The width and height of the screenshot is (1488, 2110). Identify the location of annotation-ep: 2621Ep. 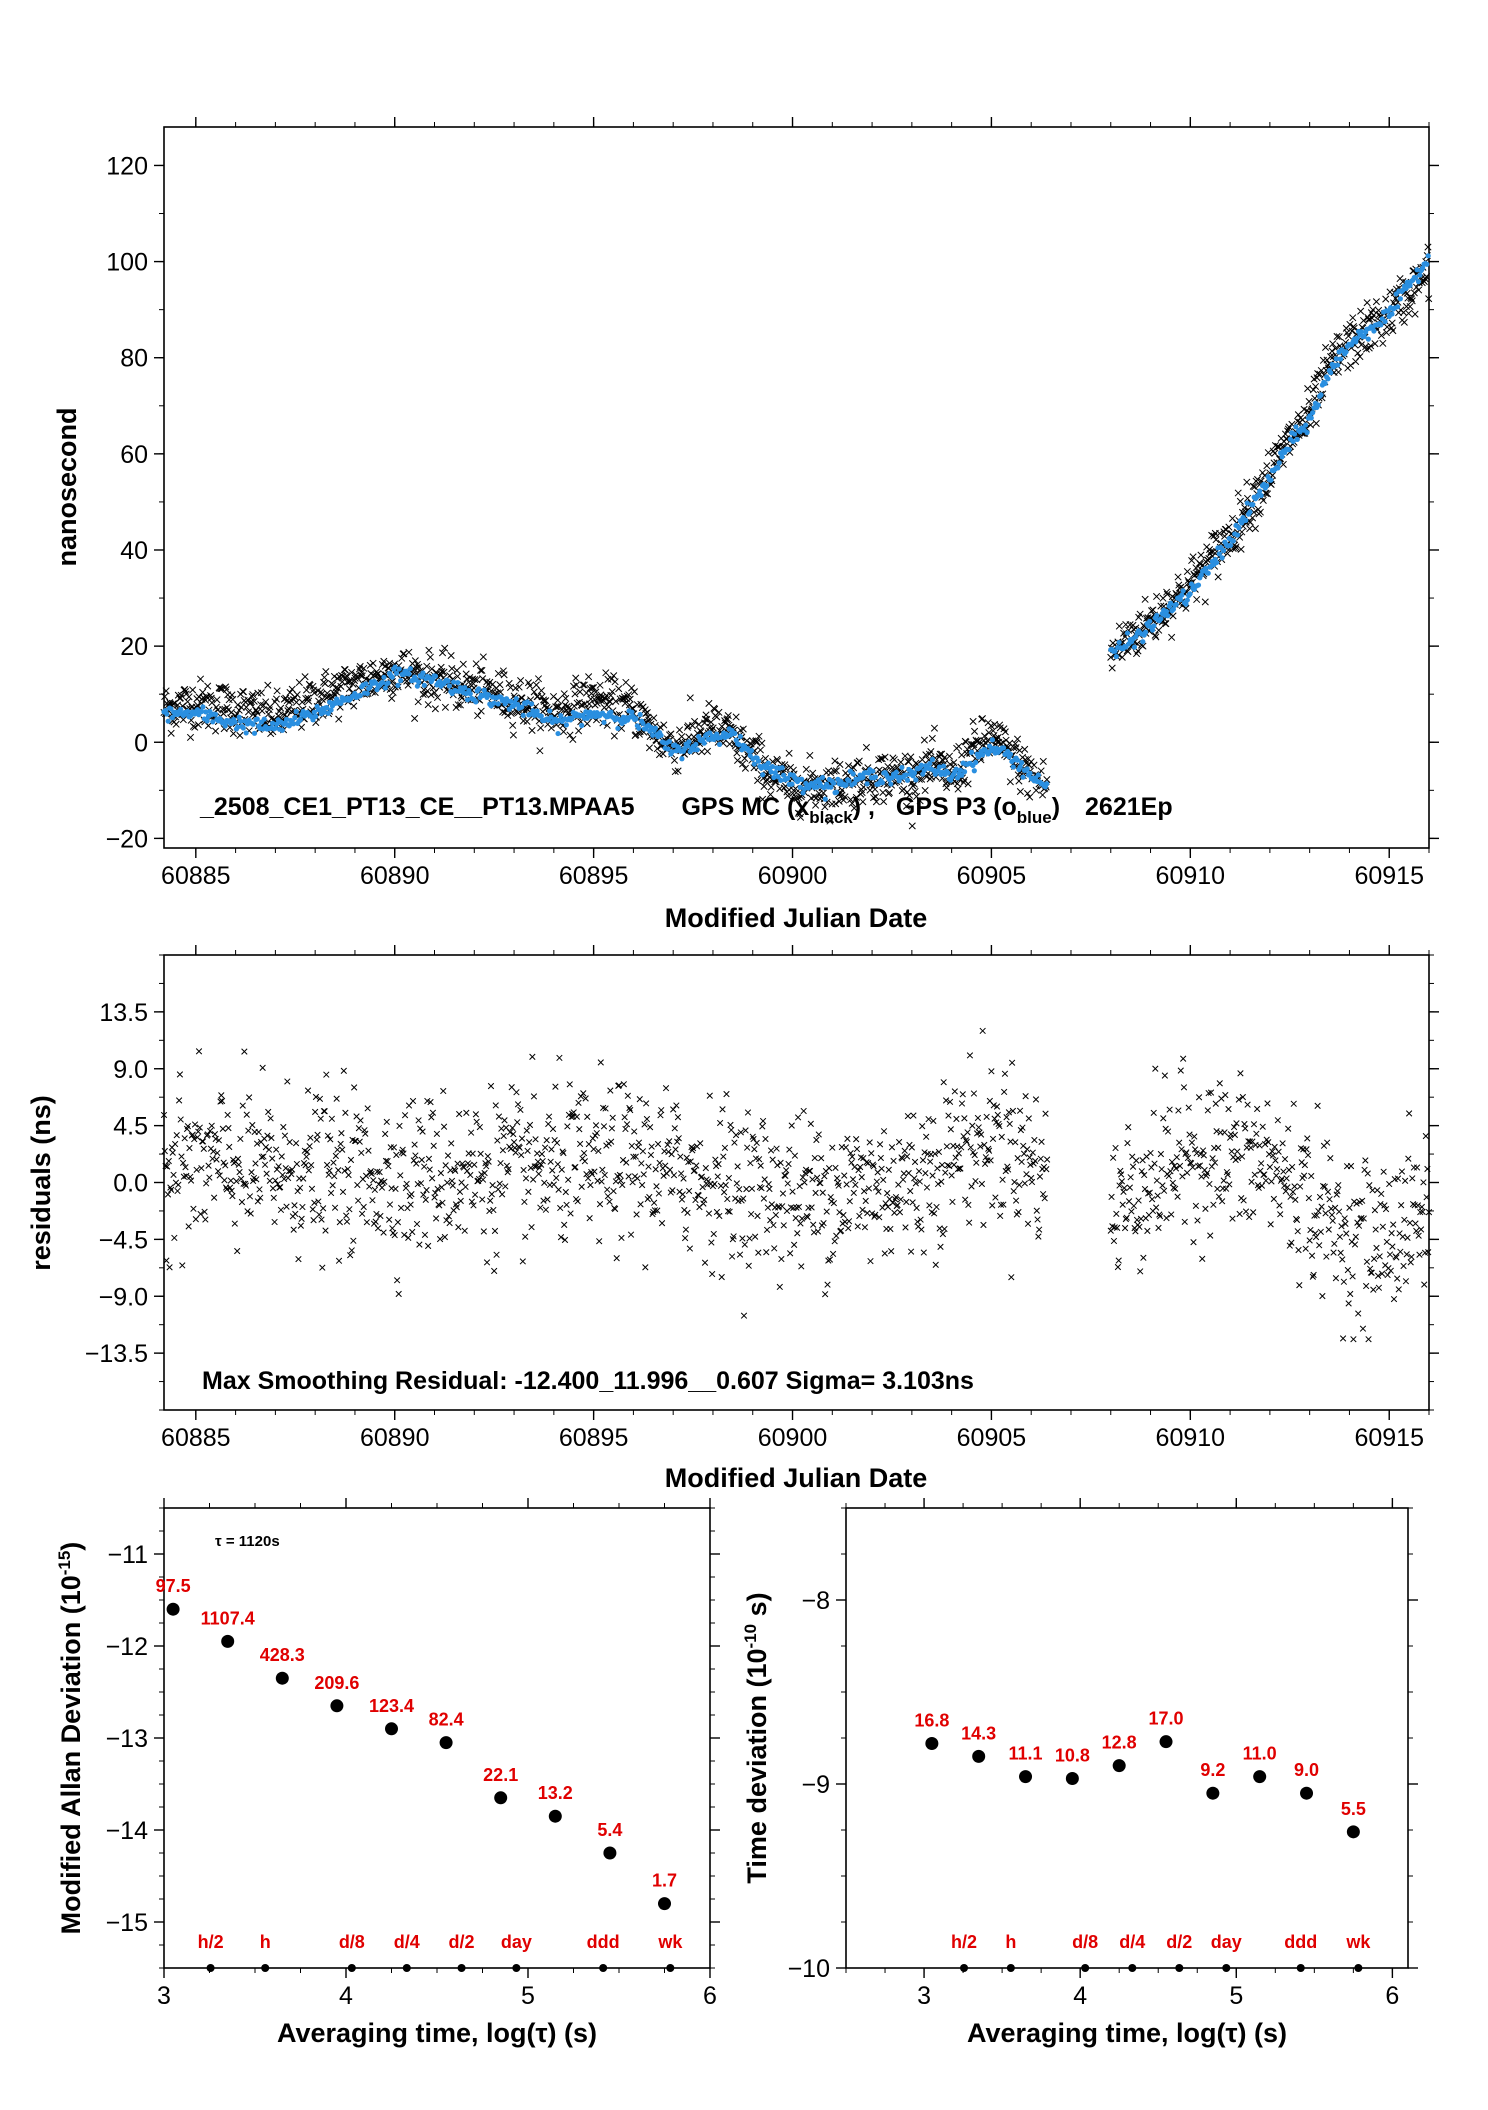
(1129, 807).